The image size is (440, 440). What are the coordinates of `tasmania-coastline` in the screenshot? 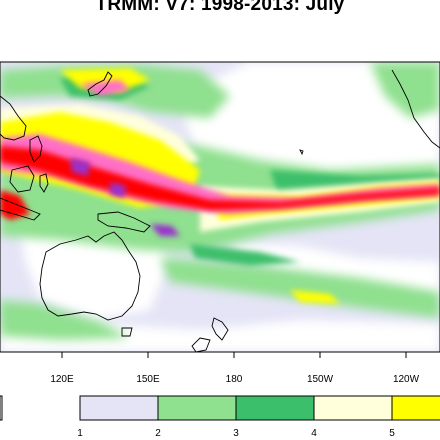 It's located at (127, 332).